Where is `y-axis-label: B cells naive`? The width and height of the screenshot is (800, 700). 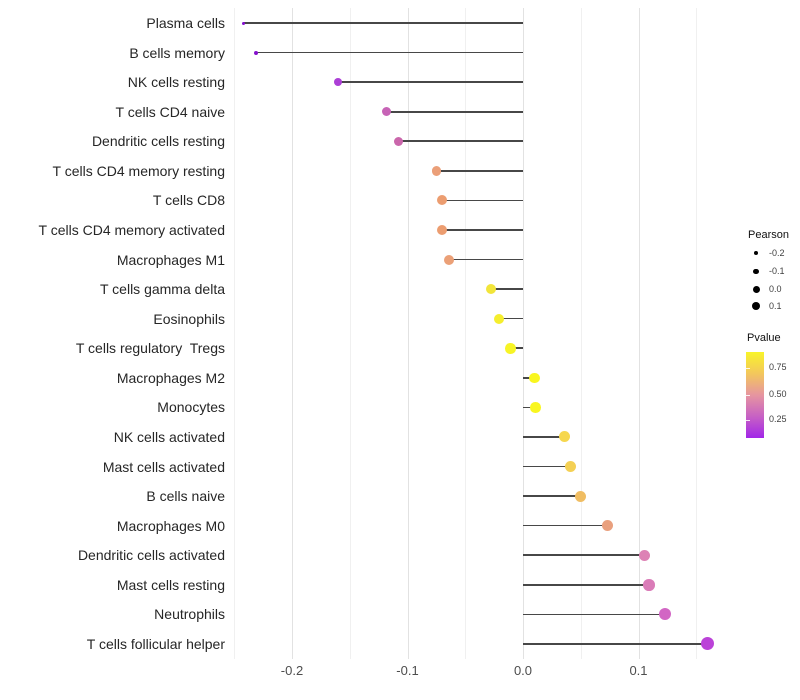
y-axis-label: B cells naive is located at coordinates (185, 496).